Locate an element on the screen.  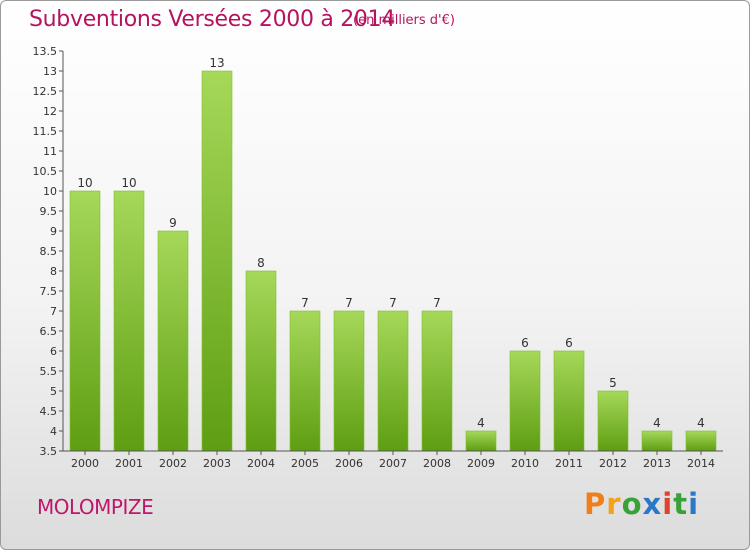
y-tick-label: 11 is located at coordinates (50, 151).